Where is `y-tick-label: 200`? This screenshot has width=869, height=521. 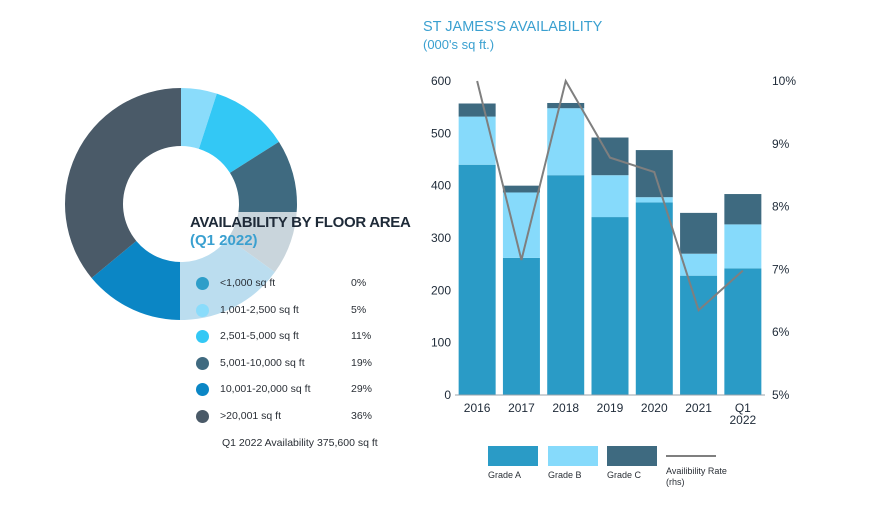
y-tick-label: 200 is located at coordinates (441, 290).